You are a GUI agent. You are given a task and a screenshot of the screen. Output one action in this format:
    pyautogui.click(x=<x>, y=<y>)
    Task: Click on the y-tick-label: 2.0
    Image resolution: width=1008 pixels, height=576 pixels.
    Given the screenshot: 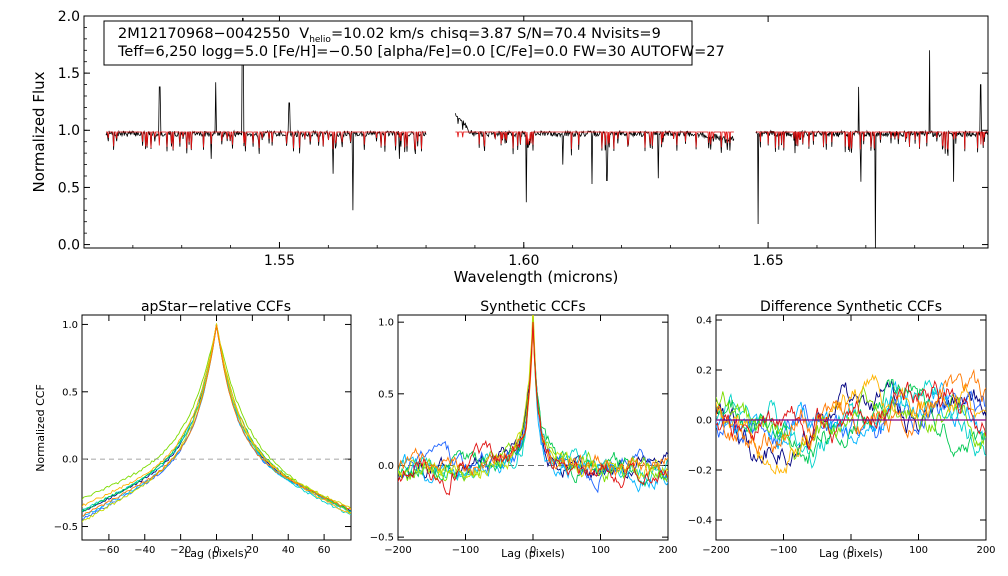 What is the action you would take?
    pyautogui.click(x=69, y=17)
    